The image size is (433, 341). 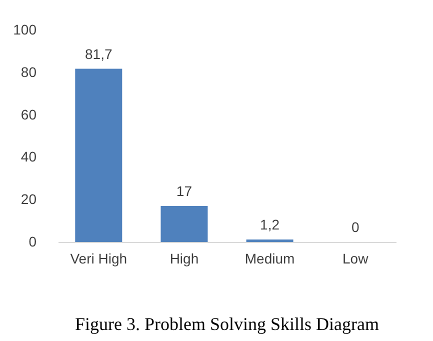 What do you see at coordinates (355, 227) in the screenshot?
I see `data-label: 0` at bounding box center [355, 227].